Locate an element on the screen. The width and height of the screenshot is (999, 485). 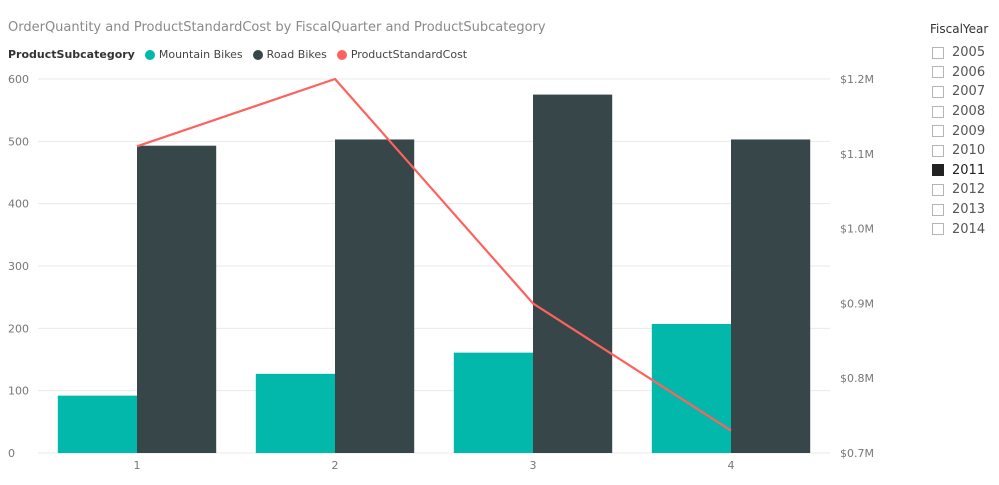
legend-label: ProductStandardCost is located at coordinates (409, 54).